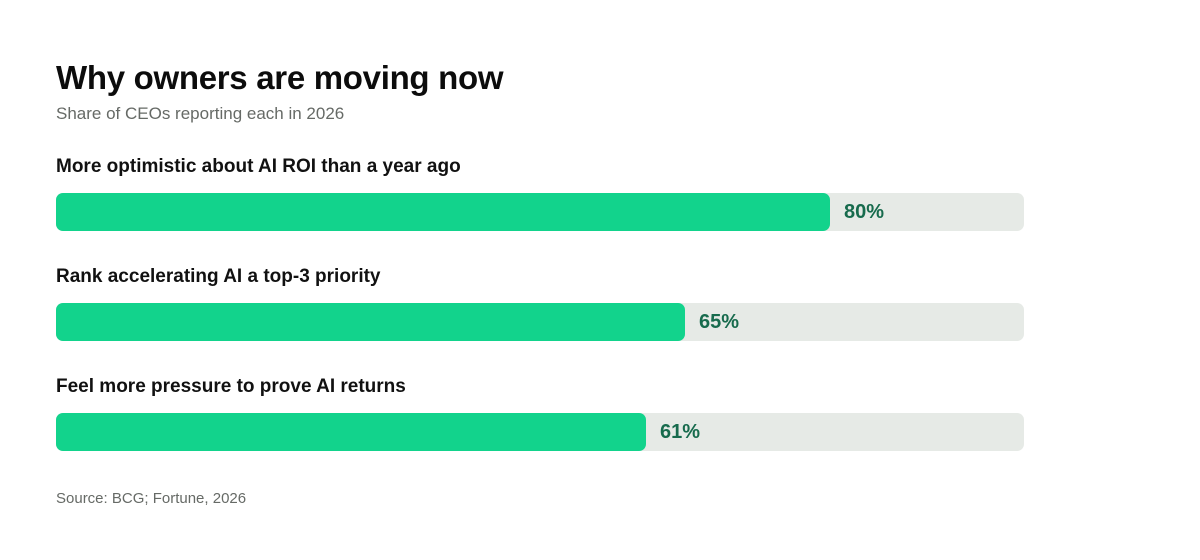 The width and height of the screenshot is (1200, 560). Describe the element at coordinates (200, 113) in the screenshot. I see `chart-subtitle: Share of CEOs reporting each in 2026` at that location.